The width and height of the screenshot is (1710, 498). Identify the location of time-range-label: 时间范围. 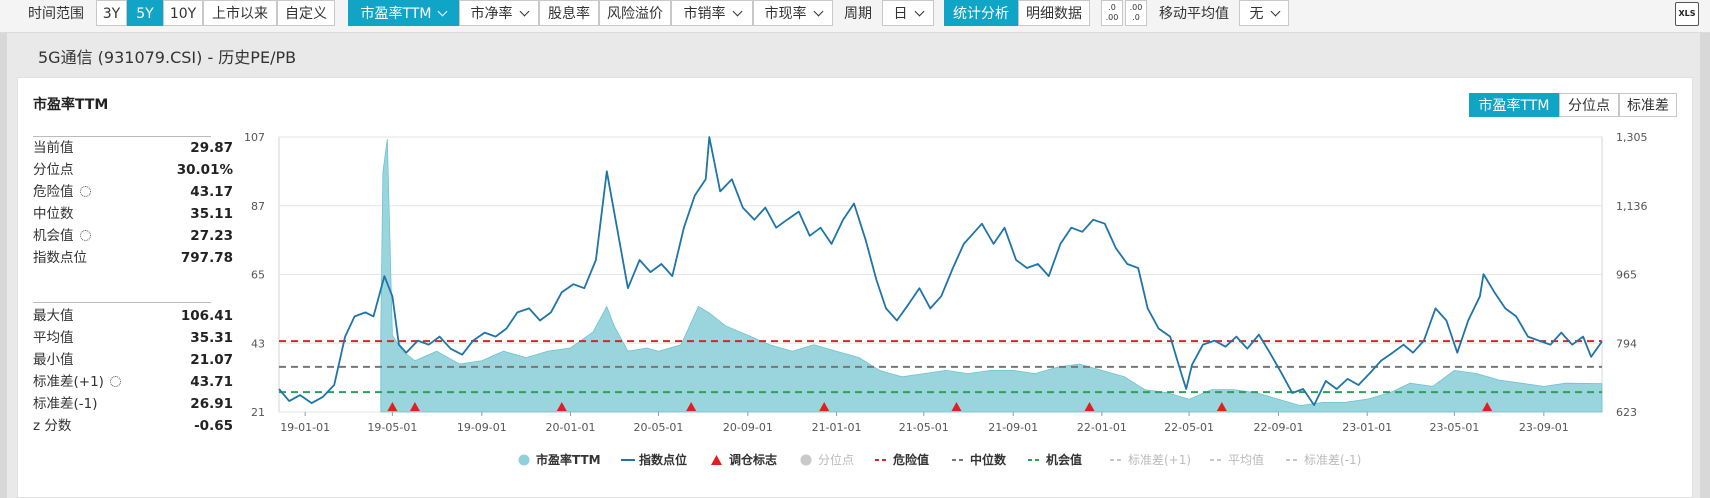
(56, 14).